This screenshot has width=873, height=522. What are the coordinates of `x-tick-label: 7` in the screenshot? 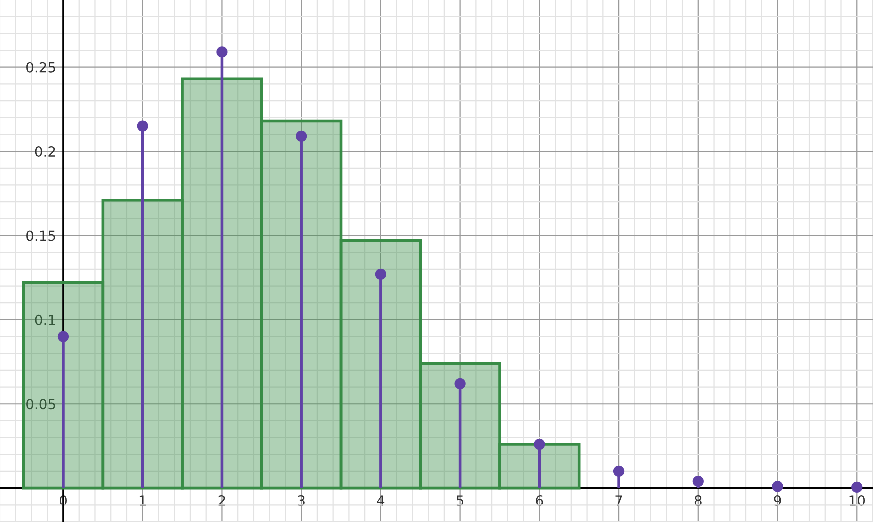 It's located at (619, 501).